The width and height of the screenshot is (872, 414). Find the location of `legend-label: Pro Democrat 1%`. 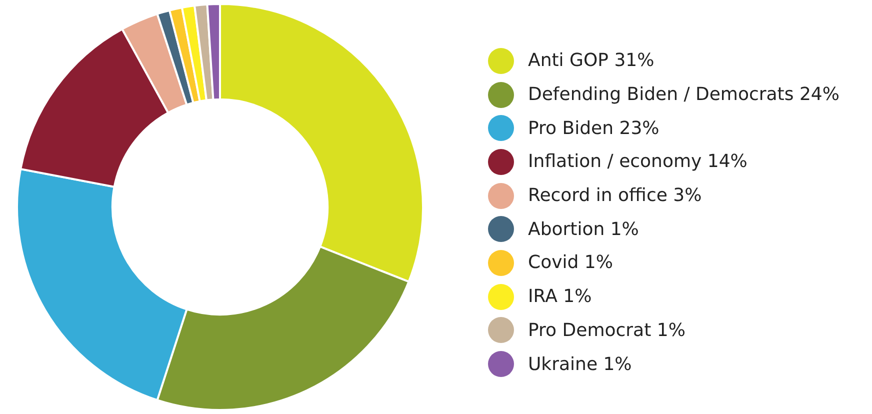

legend-label: Pro Democrat 1% is located at coordinates (607, 330).